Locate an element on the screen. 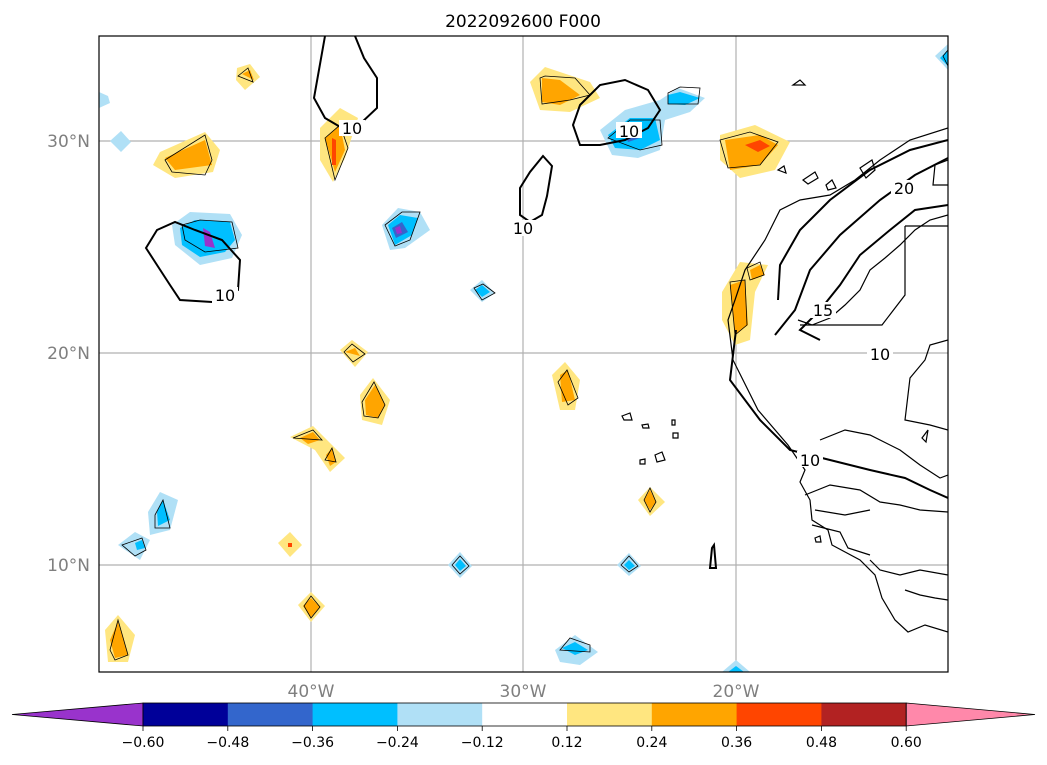  colorbar-tick-label: −0.36 is located at coordinates (312, 743).